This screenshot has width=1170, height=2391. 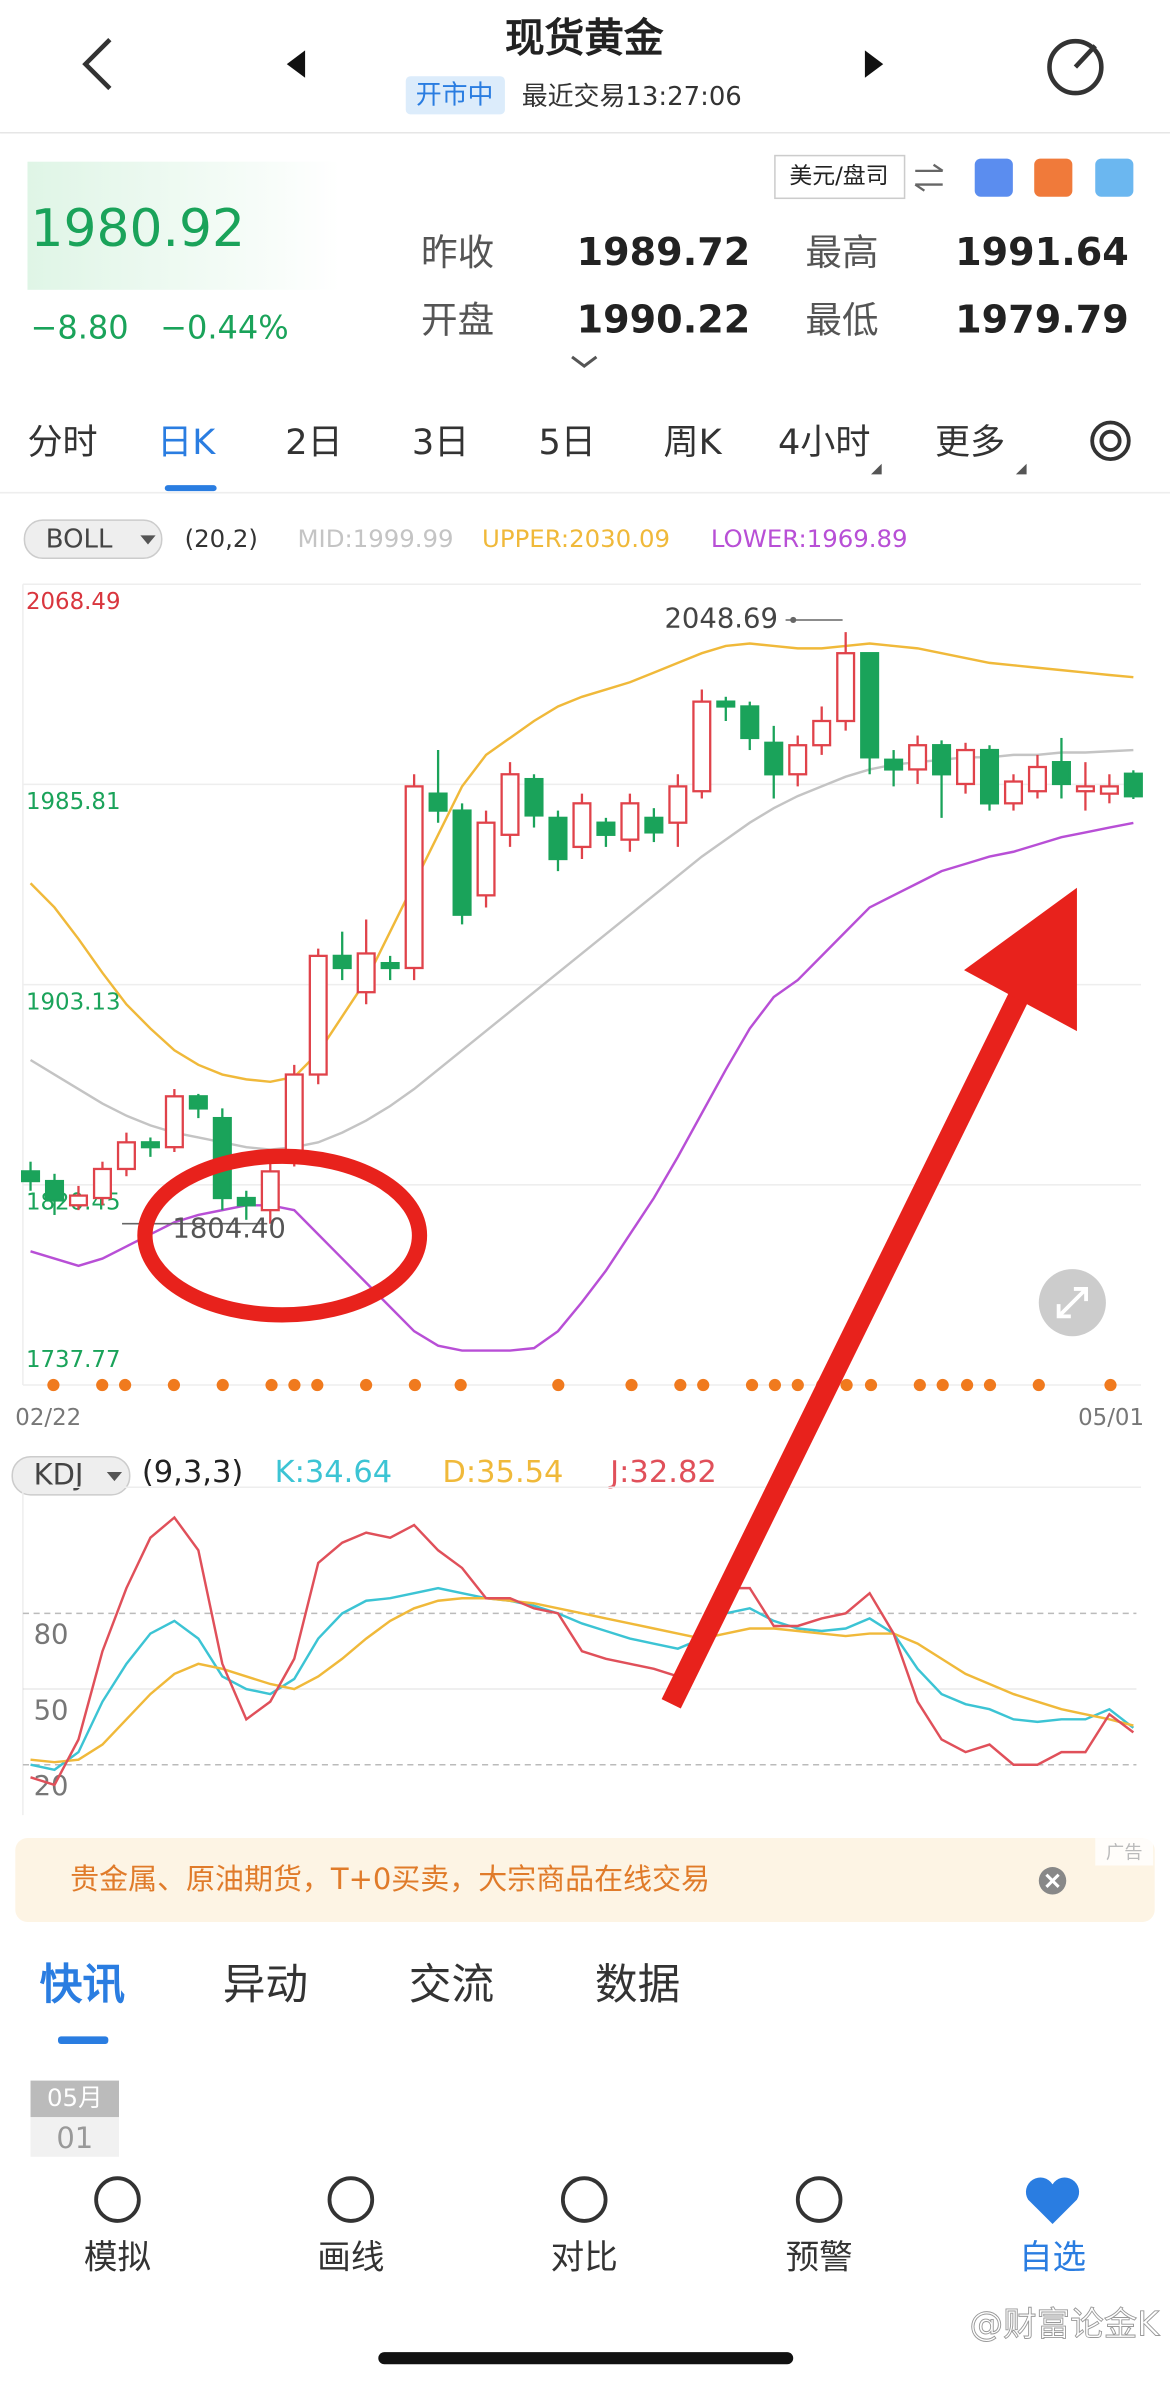 I want to click on close-x, so click(x=1052, y=1880).